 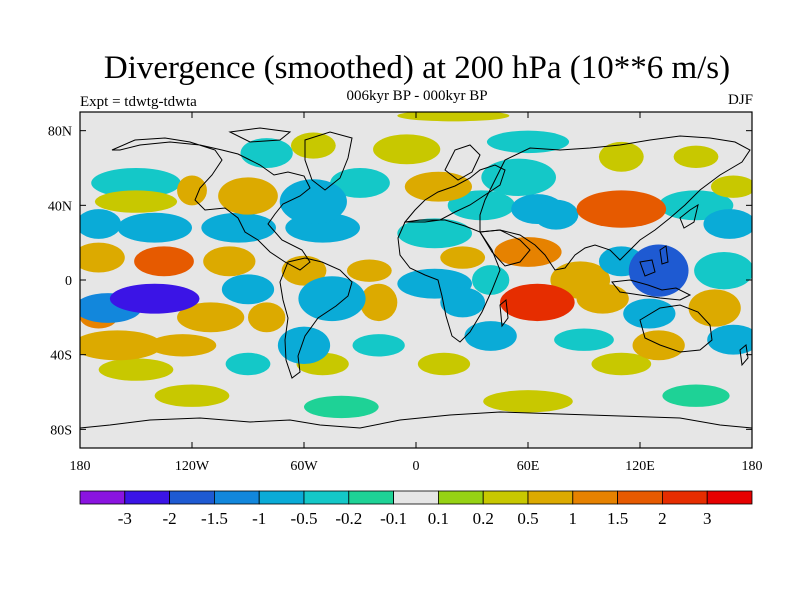 I want to click on colorbar-label-2: -1.5, so click(x=214, y=518).